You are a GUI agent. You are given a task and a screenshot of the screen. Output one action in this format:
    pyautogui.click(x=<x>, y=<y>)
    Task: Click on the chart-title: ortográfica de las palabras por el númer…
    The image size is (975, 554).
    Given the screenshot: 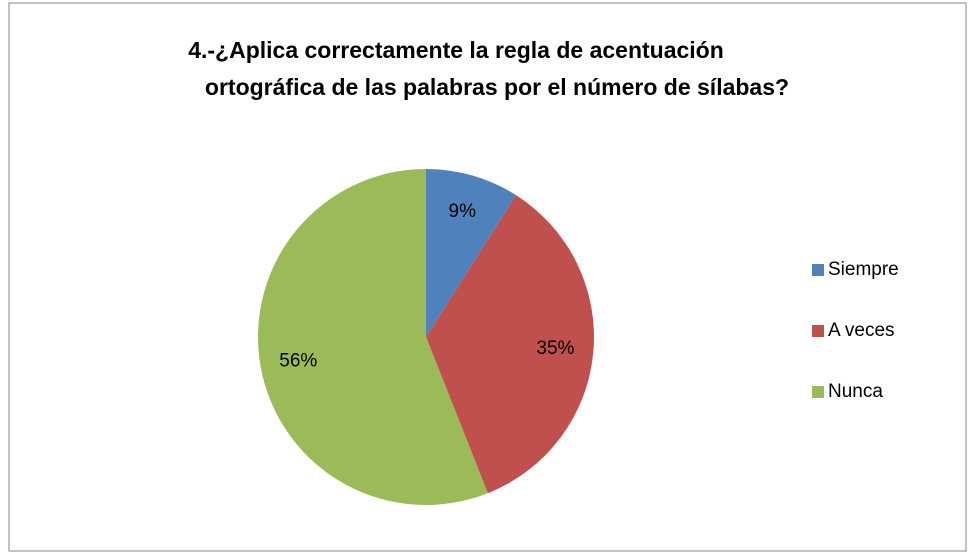 What is the action you would take?
    pyautogui.click(x=497, y=87)
    